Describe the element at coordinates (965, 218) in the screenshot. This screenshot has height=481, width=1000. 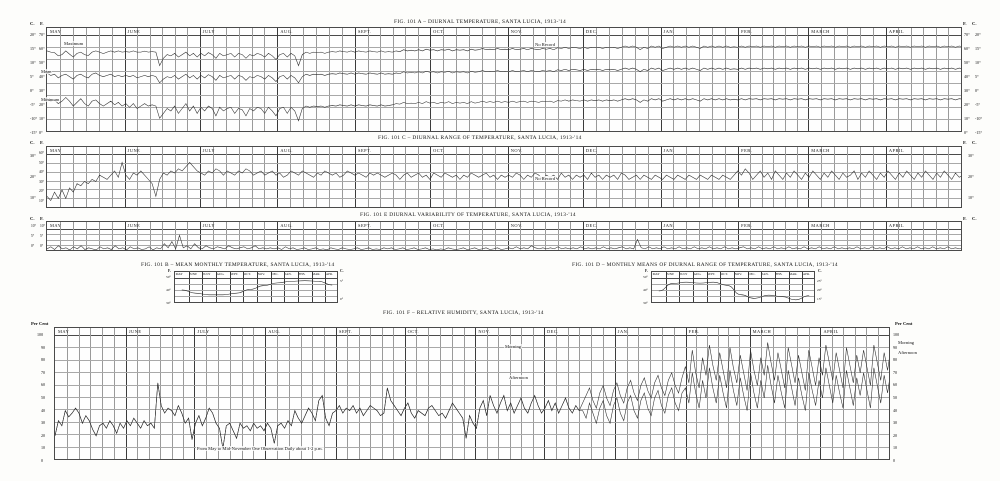
I see `fig-e-axis-header-right-f: F.` at that location.